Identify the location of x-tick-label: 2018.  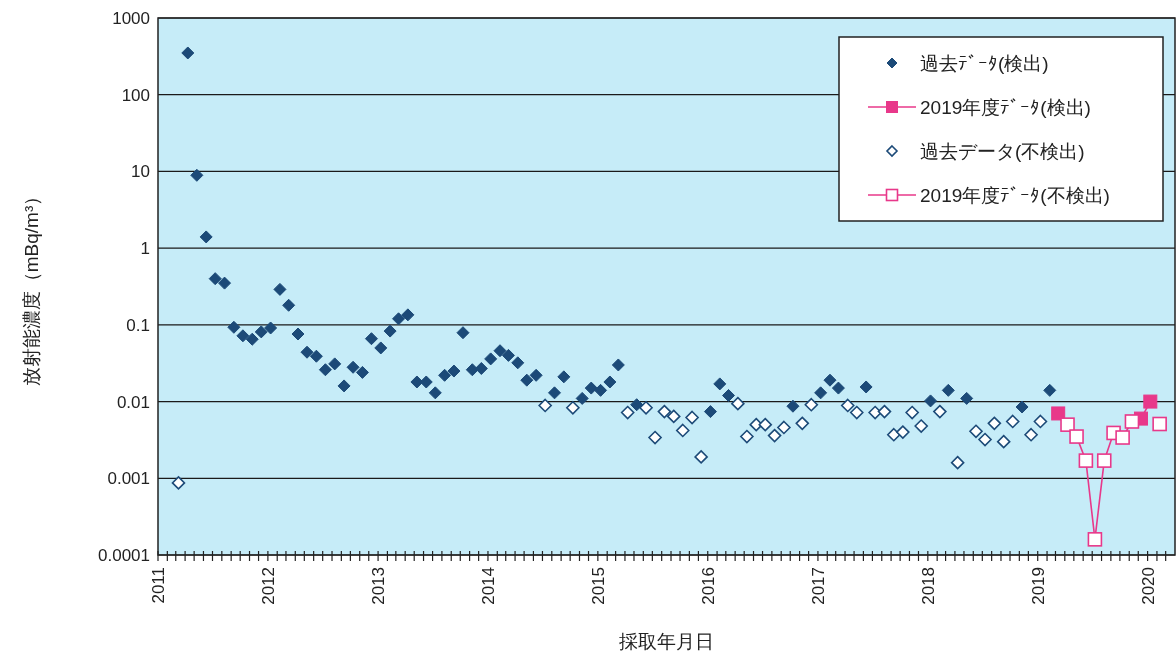
(928, 586).